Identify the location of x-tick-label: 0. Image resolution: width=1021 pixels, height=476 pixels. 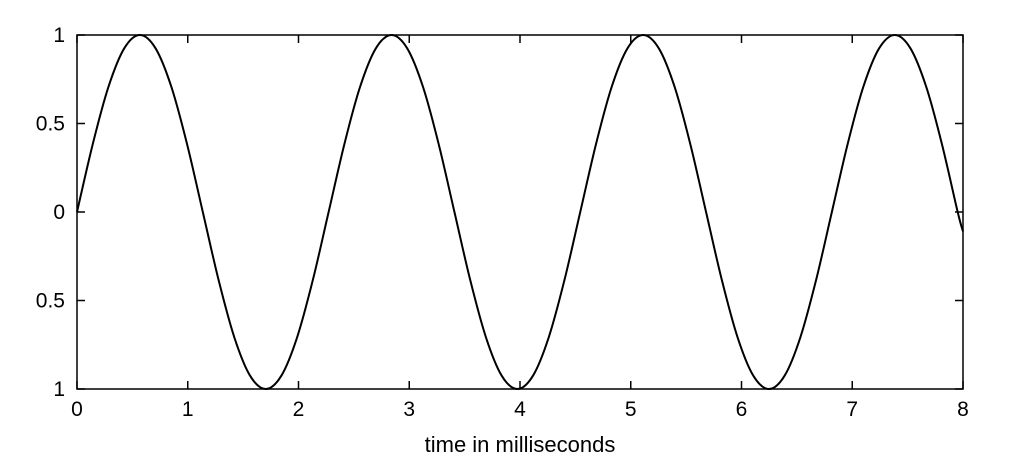
(77, 409).